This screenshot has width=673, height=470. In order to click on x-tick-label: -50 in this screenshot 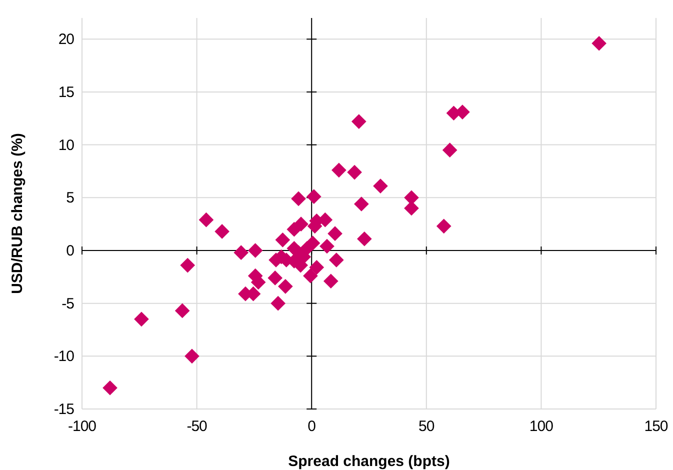, I will do `click(197, 426)`.